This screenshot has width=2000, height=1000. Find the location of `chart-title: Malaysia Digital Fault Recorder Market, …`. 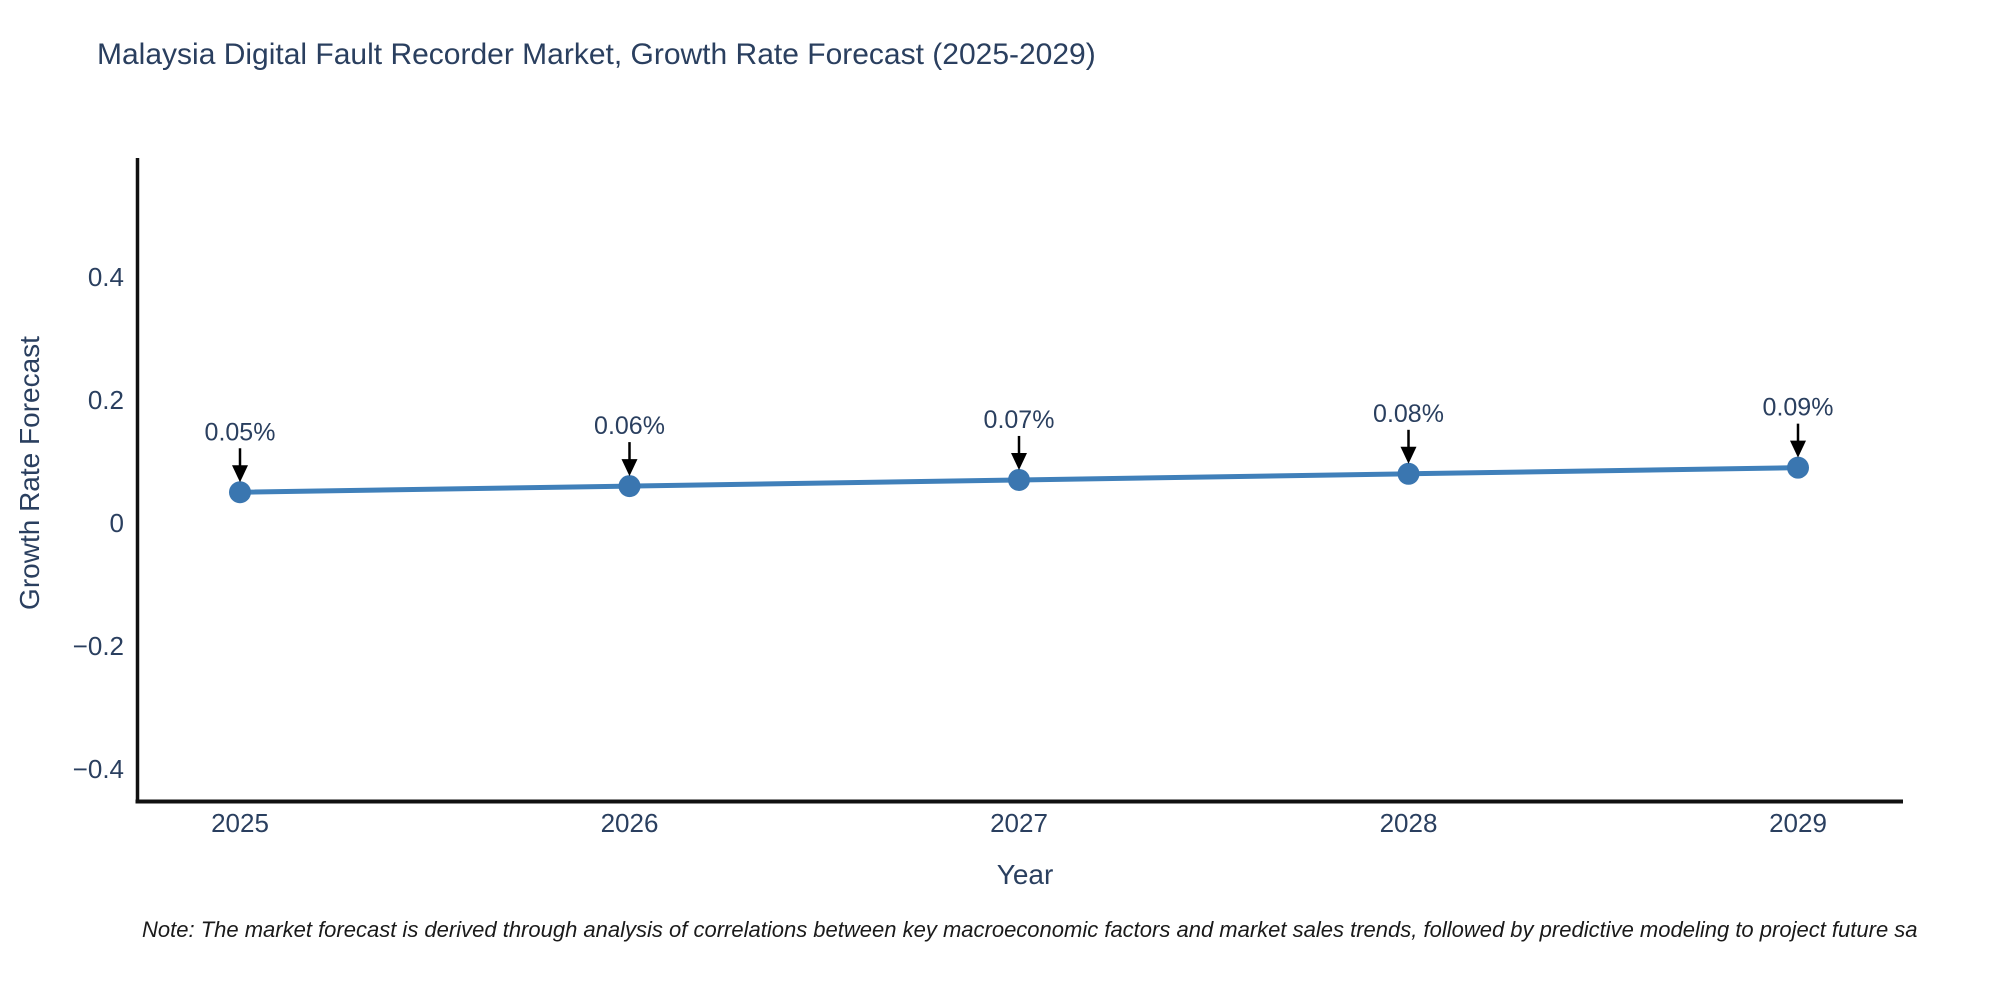

chart-title: Malaysia Digital Fault Recorder Market, … is located at coordinates (596, 54).